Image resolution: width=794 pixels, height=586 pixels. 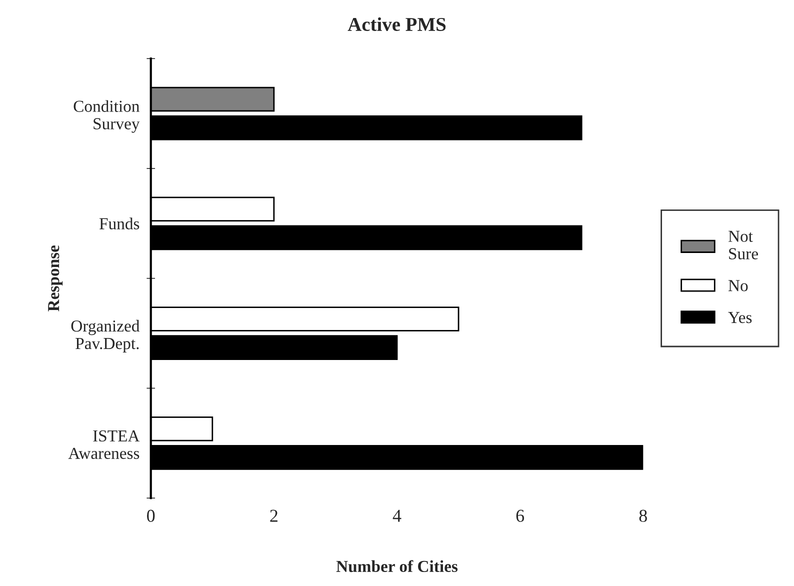 I want to click on x-tick-label: 2, so click(x=274, y=516).